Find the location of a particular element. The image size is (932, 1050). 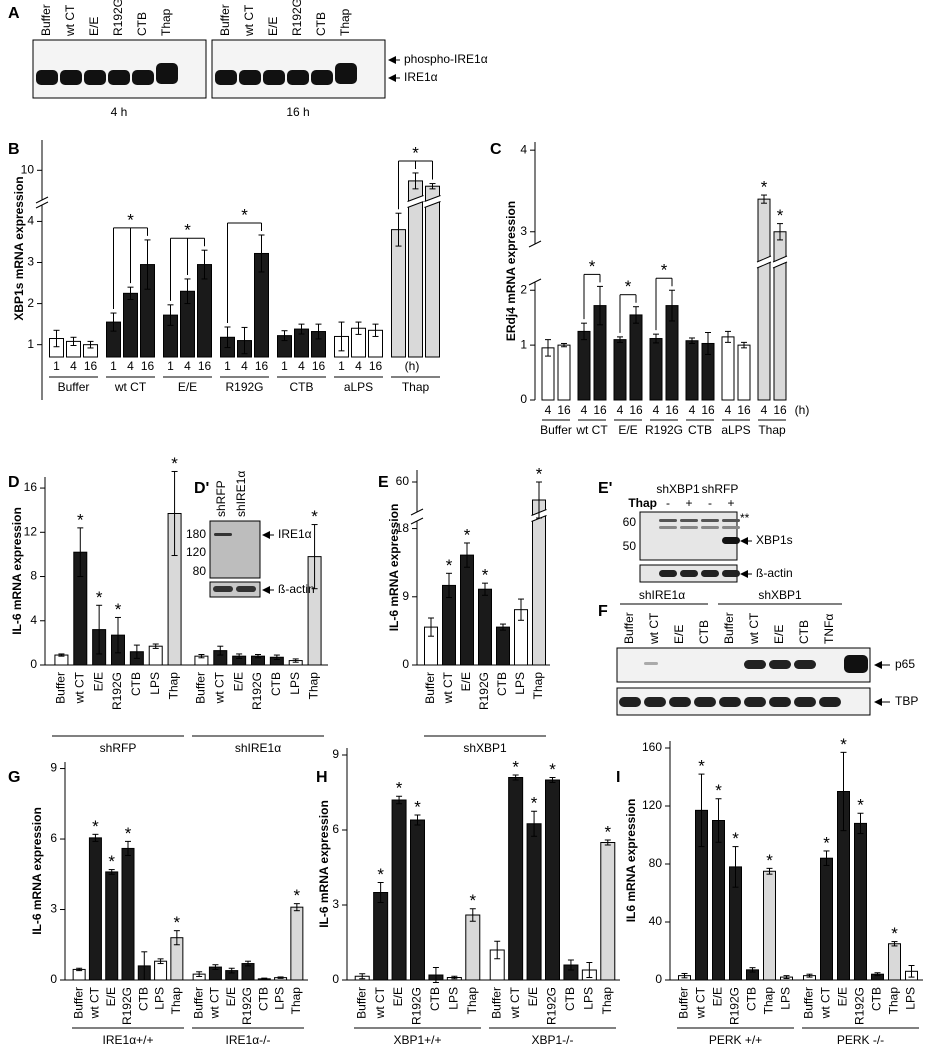

panel-letter: D' is located at coordinates (201, 488).